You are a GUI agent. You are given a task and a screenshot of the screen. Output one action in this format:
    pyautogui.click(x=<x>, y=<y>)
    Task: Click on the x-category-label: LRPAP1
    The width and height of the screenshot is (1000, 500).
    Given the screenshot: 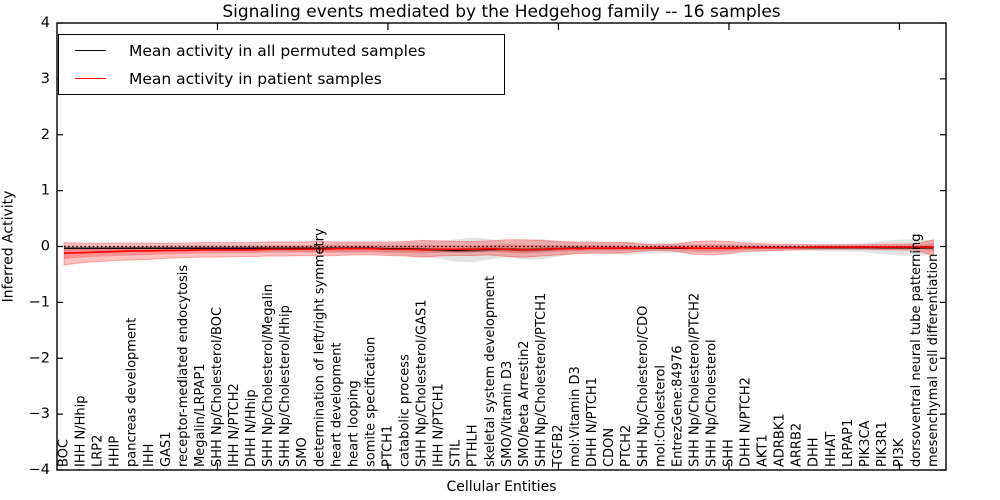 What is the action you would take?
    pyautogui.click(x=848, y=443)
    